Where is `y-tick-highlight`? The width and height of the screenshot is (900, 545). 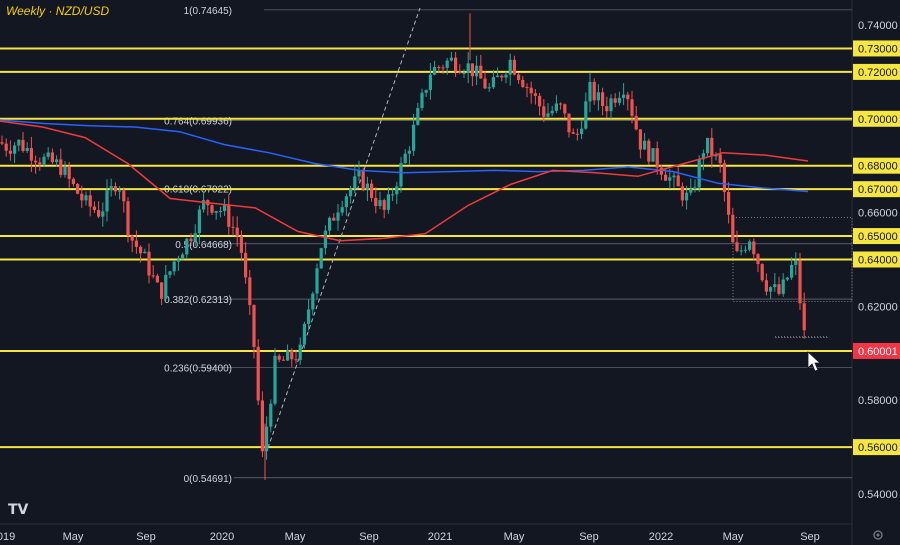 y-tick-highlight is located at coordinates (876, 165).